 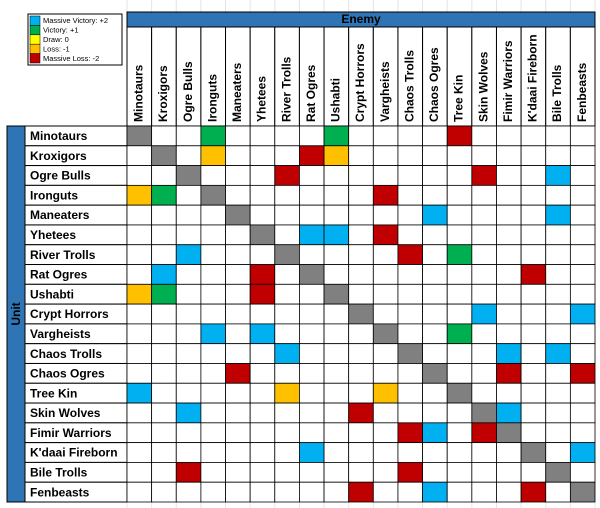 I want to click on column-header: Maneaters, so click(x=237, y=92).